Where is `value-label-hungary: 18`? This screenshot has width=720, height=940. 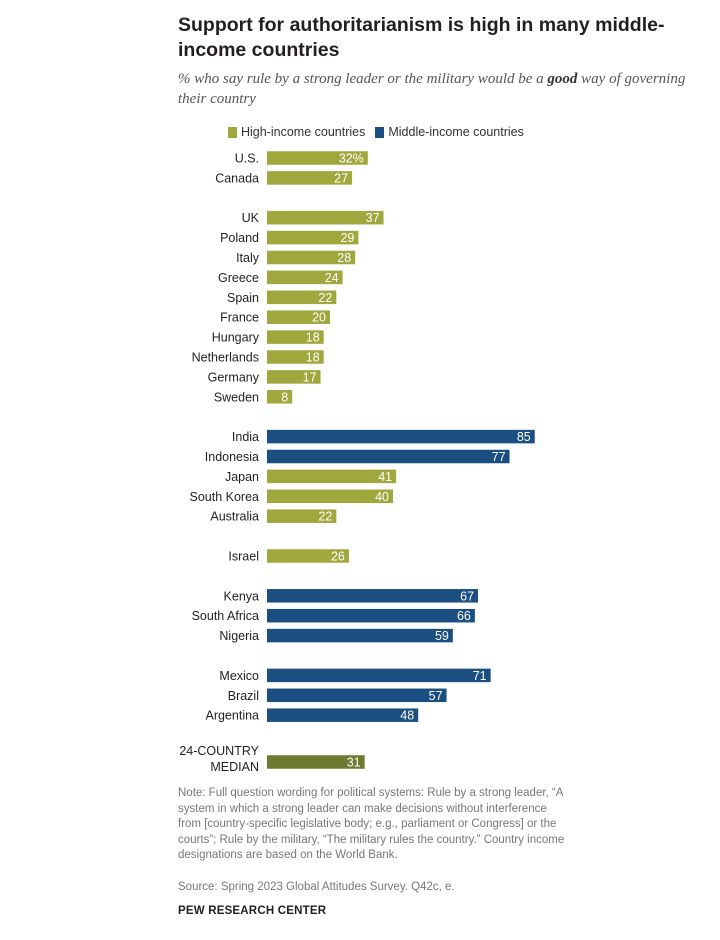
value-label-hungary: 18 is located at coordinates (313, 338).